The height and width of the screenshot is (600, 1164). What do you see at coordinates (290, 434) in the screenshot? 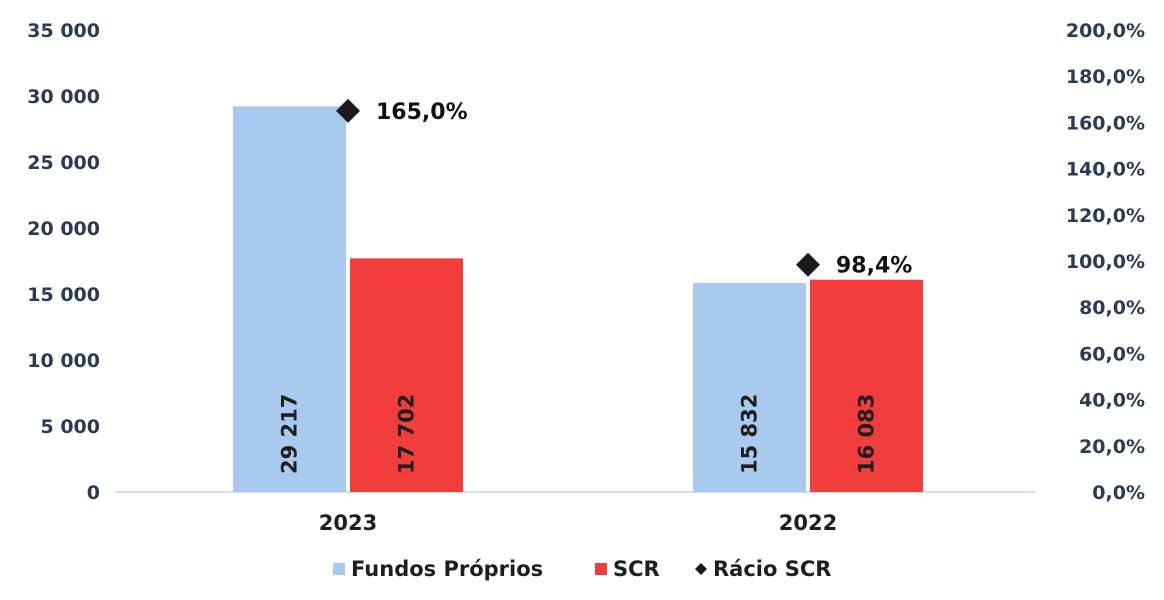
I see `bar-value-label: 29 217` at bounding box center [290, 434].